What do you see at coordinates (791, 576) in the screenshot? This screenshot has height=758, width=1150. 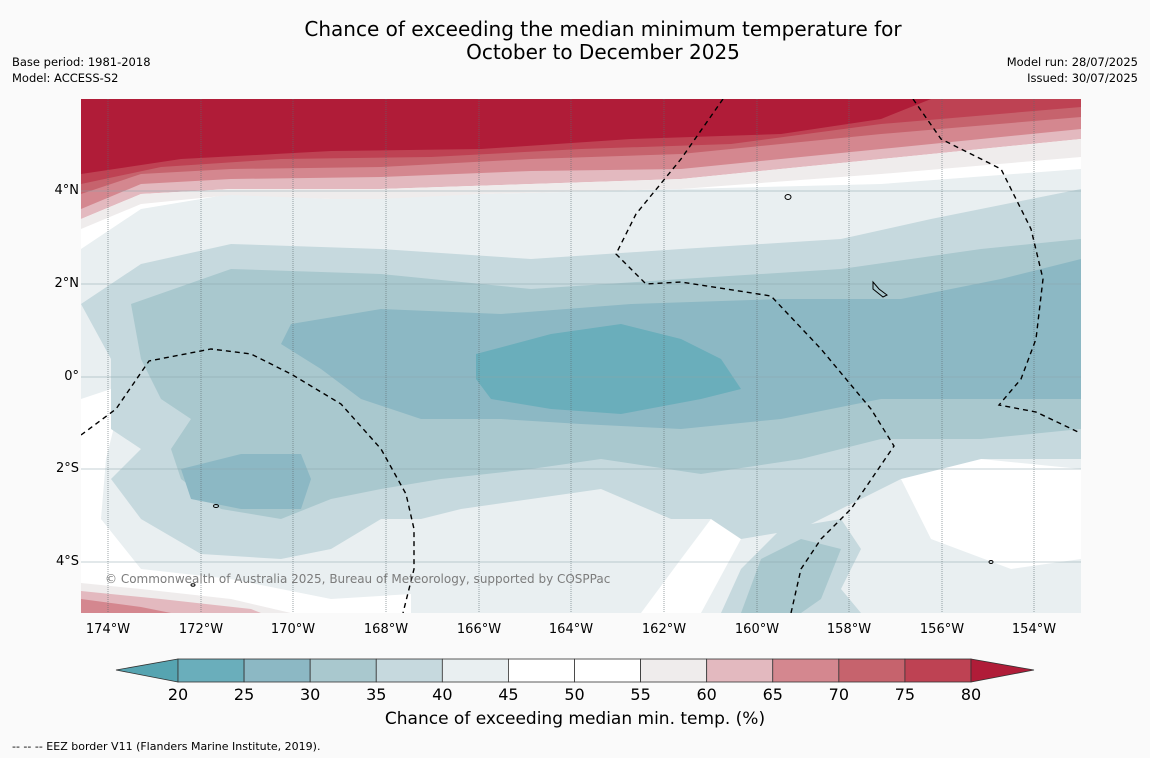 I see `band-30-35-se` at bounding box center [791, 576].